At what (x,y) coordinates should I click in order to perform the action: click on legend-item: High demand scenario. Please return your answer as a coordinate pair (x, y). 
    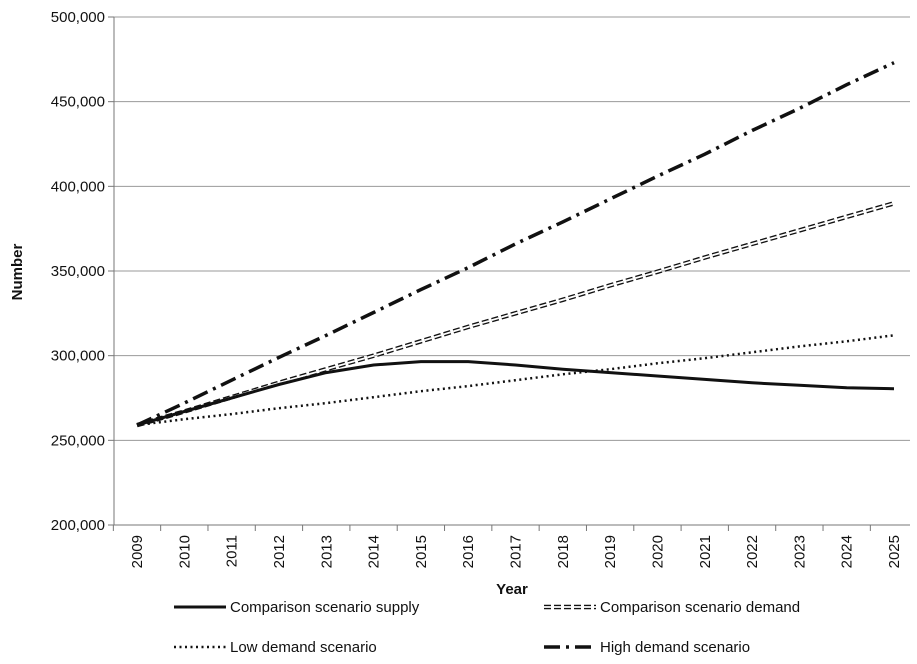
    Looking at the image, I should click on (647, 647).